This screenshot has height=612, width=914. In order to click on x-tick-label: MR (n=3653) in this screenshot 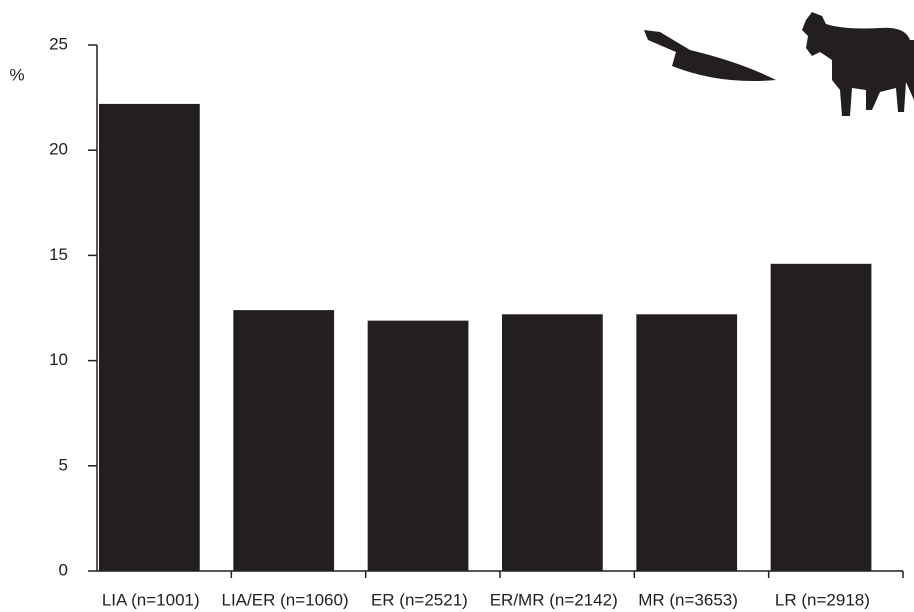, I will do `click(688, 599)`.